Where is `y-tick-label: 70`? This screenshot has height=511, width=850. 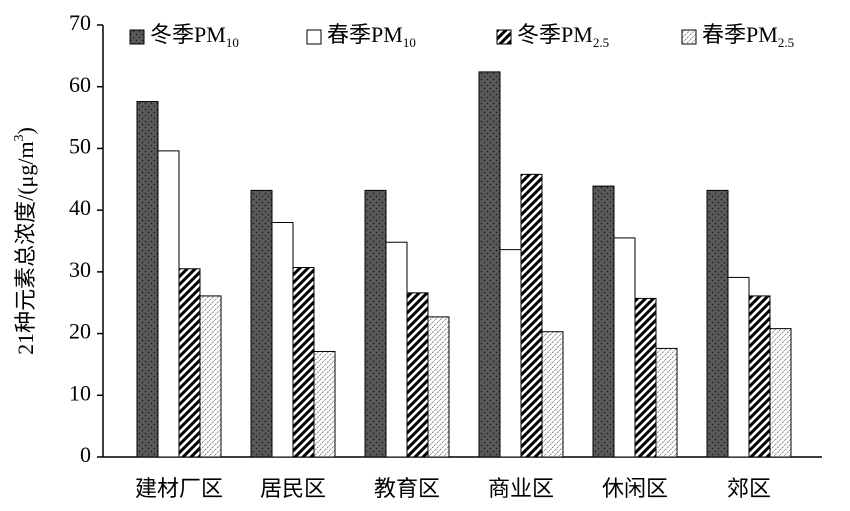 y-tick-label: 70 is located at coordinates (80, 22).